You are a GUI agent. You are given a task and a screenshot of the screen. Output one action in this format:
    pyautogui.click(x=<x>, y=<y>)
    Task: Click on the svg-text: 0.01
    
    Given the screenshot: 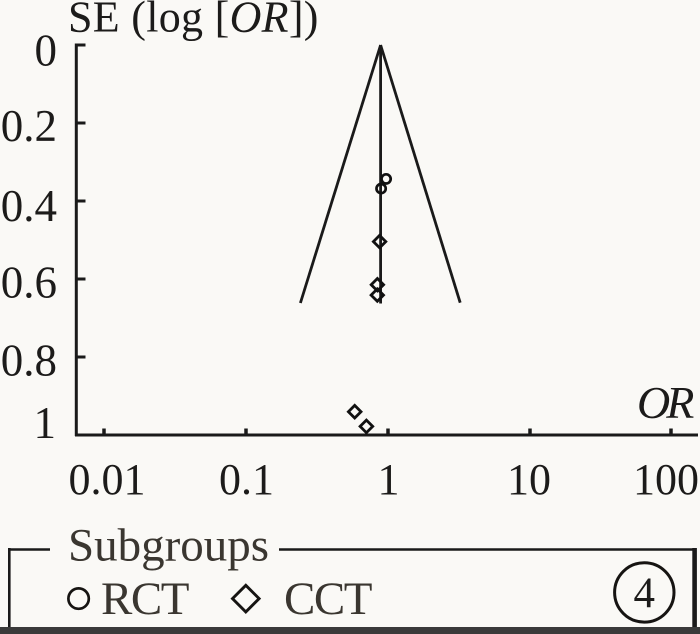 What is the action you would take?
    pyautogui.click(x=107, y=479)
    